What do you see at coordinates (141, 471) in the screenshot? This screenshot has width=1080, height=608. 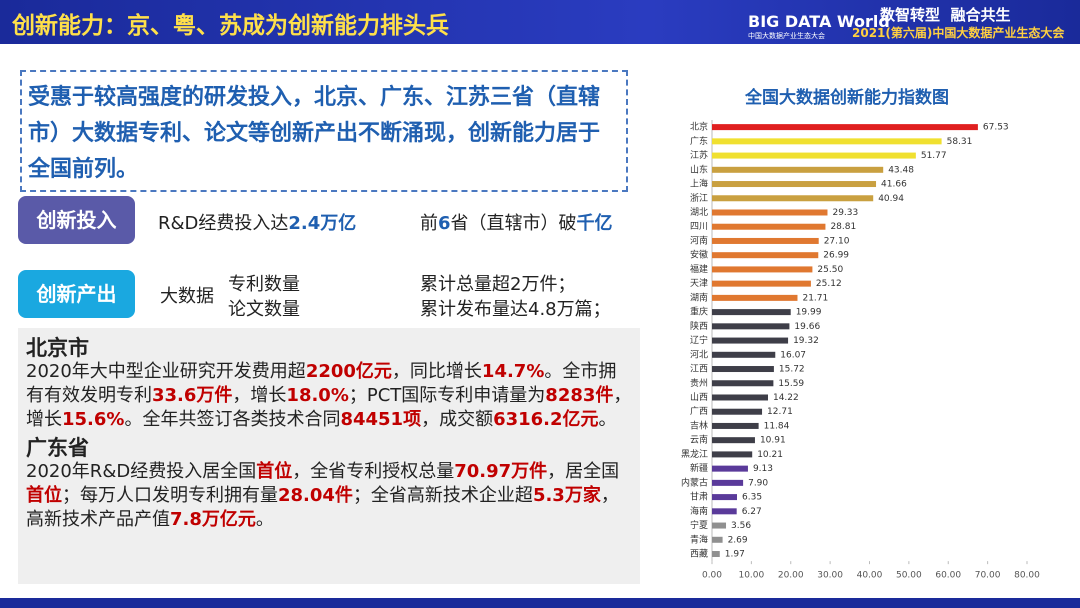 I see `text-run: 2020年R&D经费投入居全国` at bounding box center [141, 471].